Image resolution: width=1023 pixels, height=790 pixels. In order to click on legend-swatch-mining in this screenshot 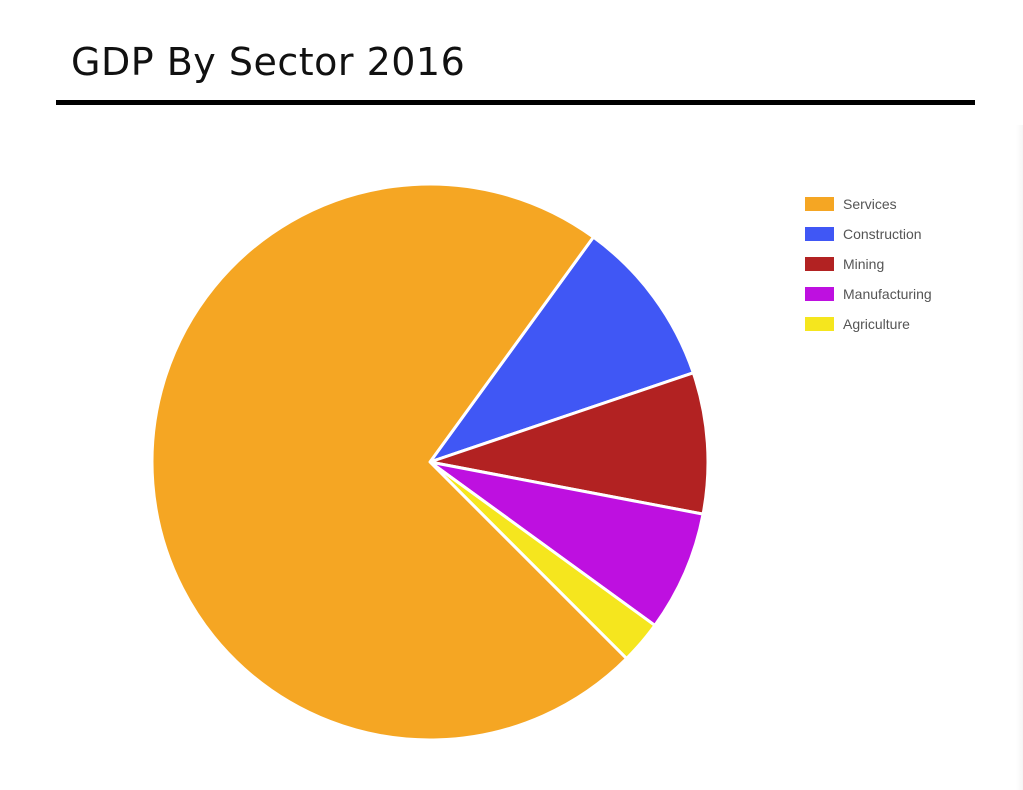, I will do `click(819, 264)`.